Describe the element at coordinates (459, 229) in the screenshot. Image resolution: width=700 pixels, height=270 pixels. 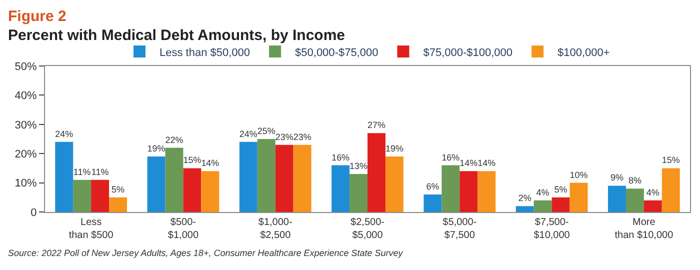
I see `x-tick-label: $5,000-$7,500` at that location.